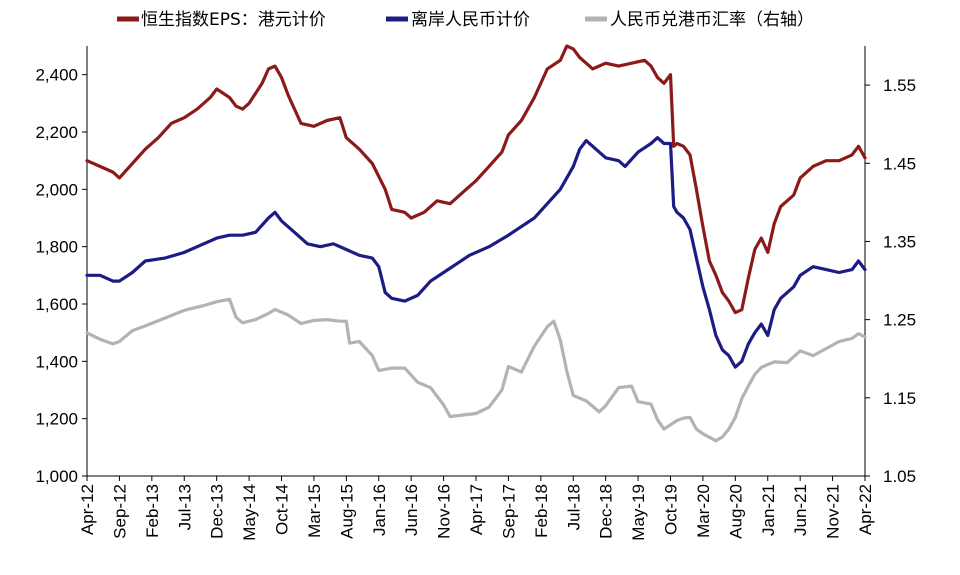 The width and height of the screenshot is (960, 575). I want to click on right-tick-label: 1.35, so click(899, 241).